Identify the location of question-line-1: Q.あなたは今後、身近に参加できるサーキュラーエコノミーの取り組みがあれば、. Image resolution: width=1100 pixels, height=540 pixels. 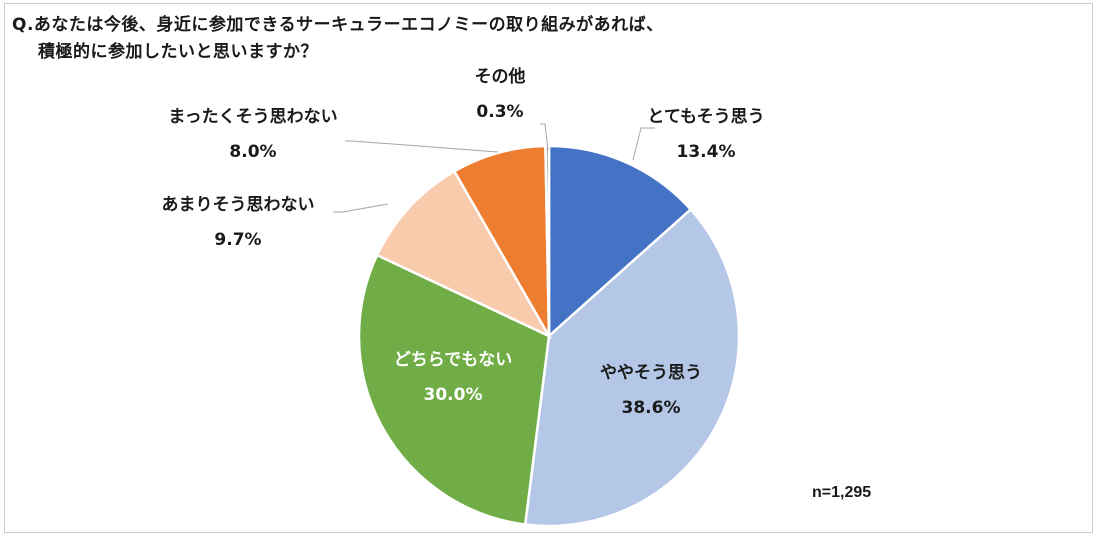
(338, 25).